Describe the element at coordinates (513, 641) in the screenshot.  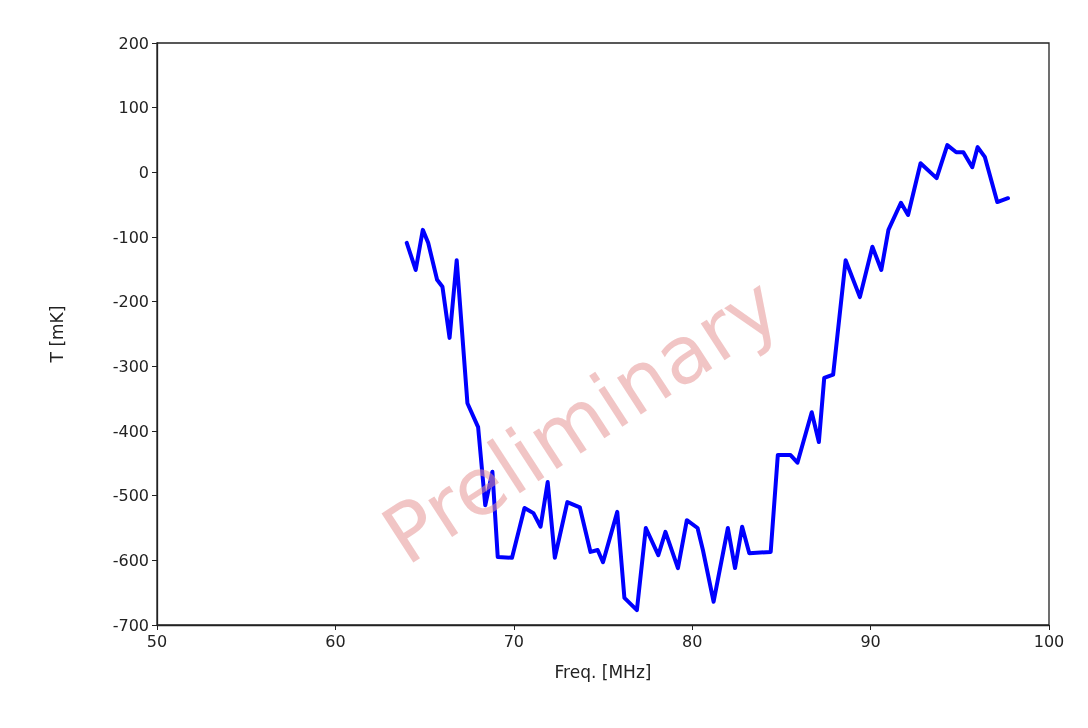
I see `x-tick-label: 70` at that location.